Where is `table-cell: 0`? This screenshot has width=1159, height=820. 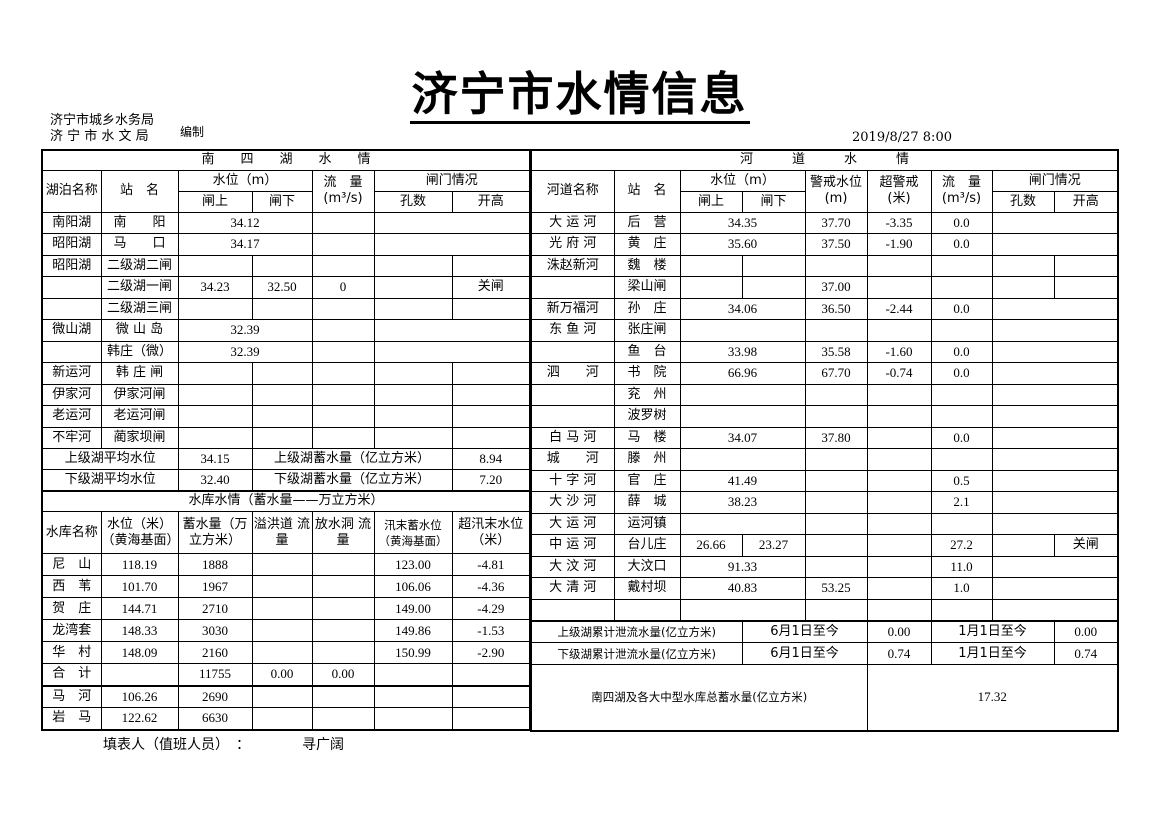 table-cell: 0 is located at coordinates (343, 287).